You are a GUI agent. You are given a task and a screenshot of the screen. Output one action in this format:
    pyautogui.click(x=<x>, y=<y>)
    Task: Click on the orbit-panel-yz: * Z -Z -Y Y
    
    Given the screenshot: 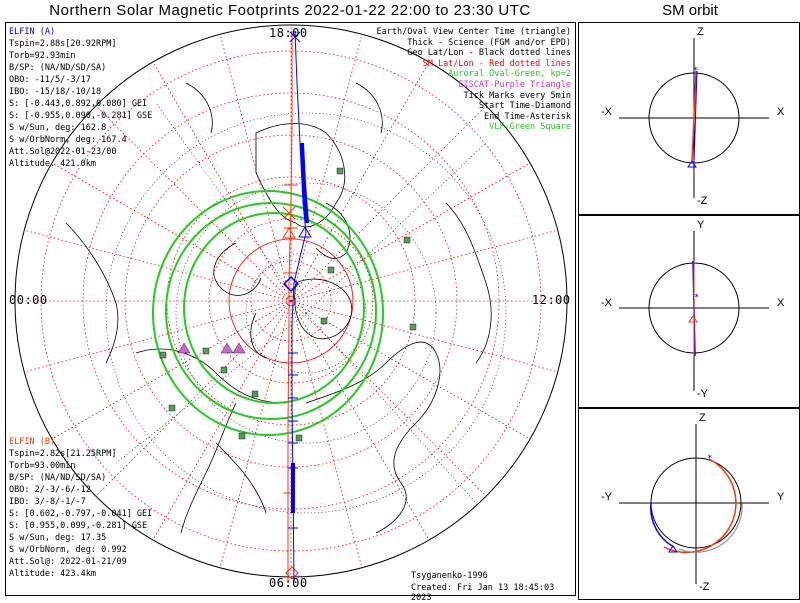 What is the action you would take?
    pyautogui.click(x=689, y=504)
    